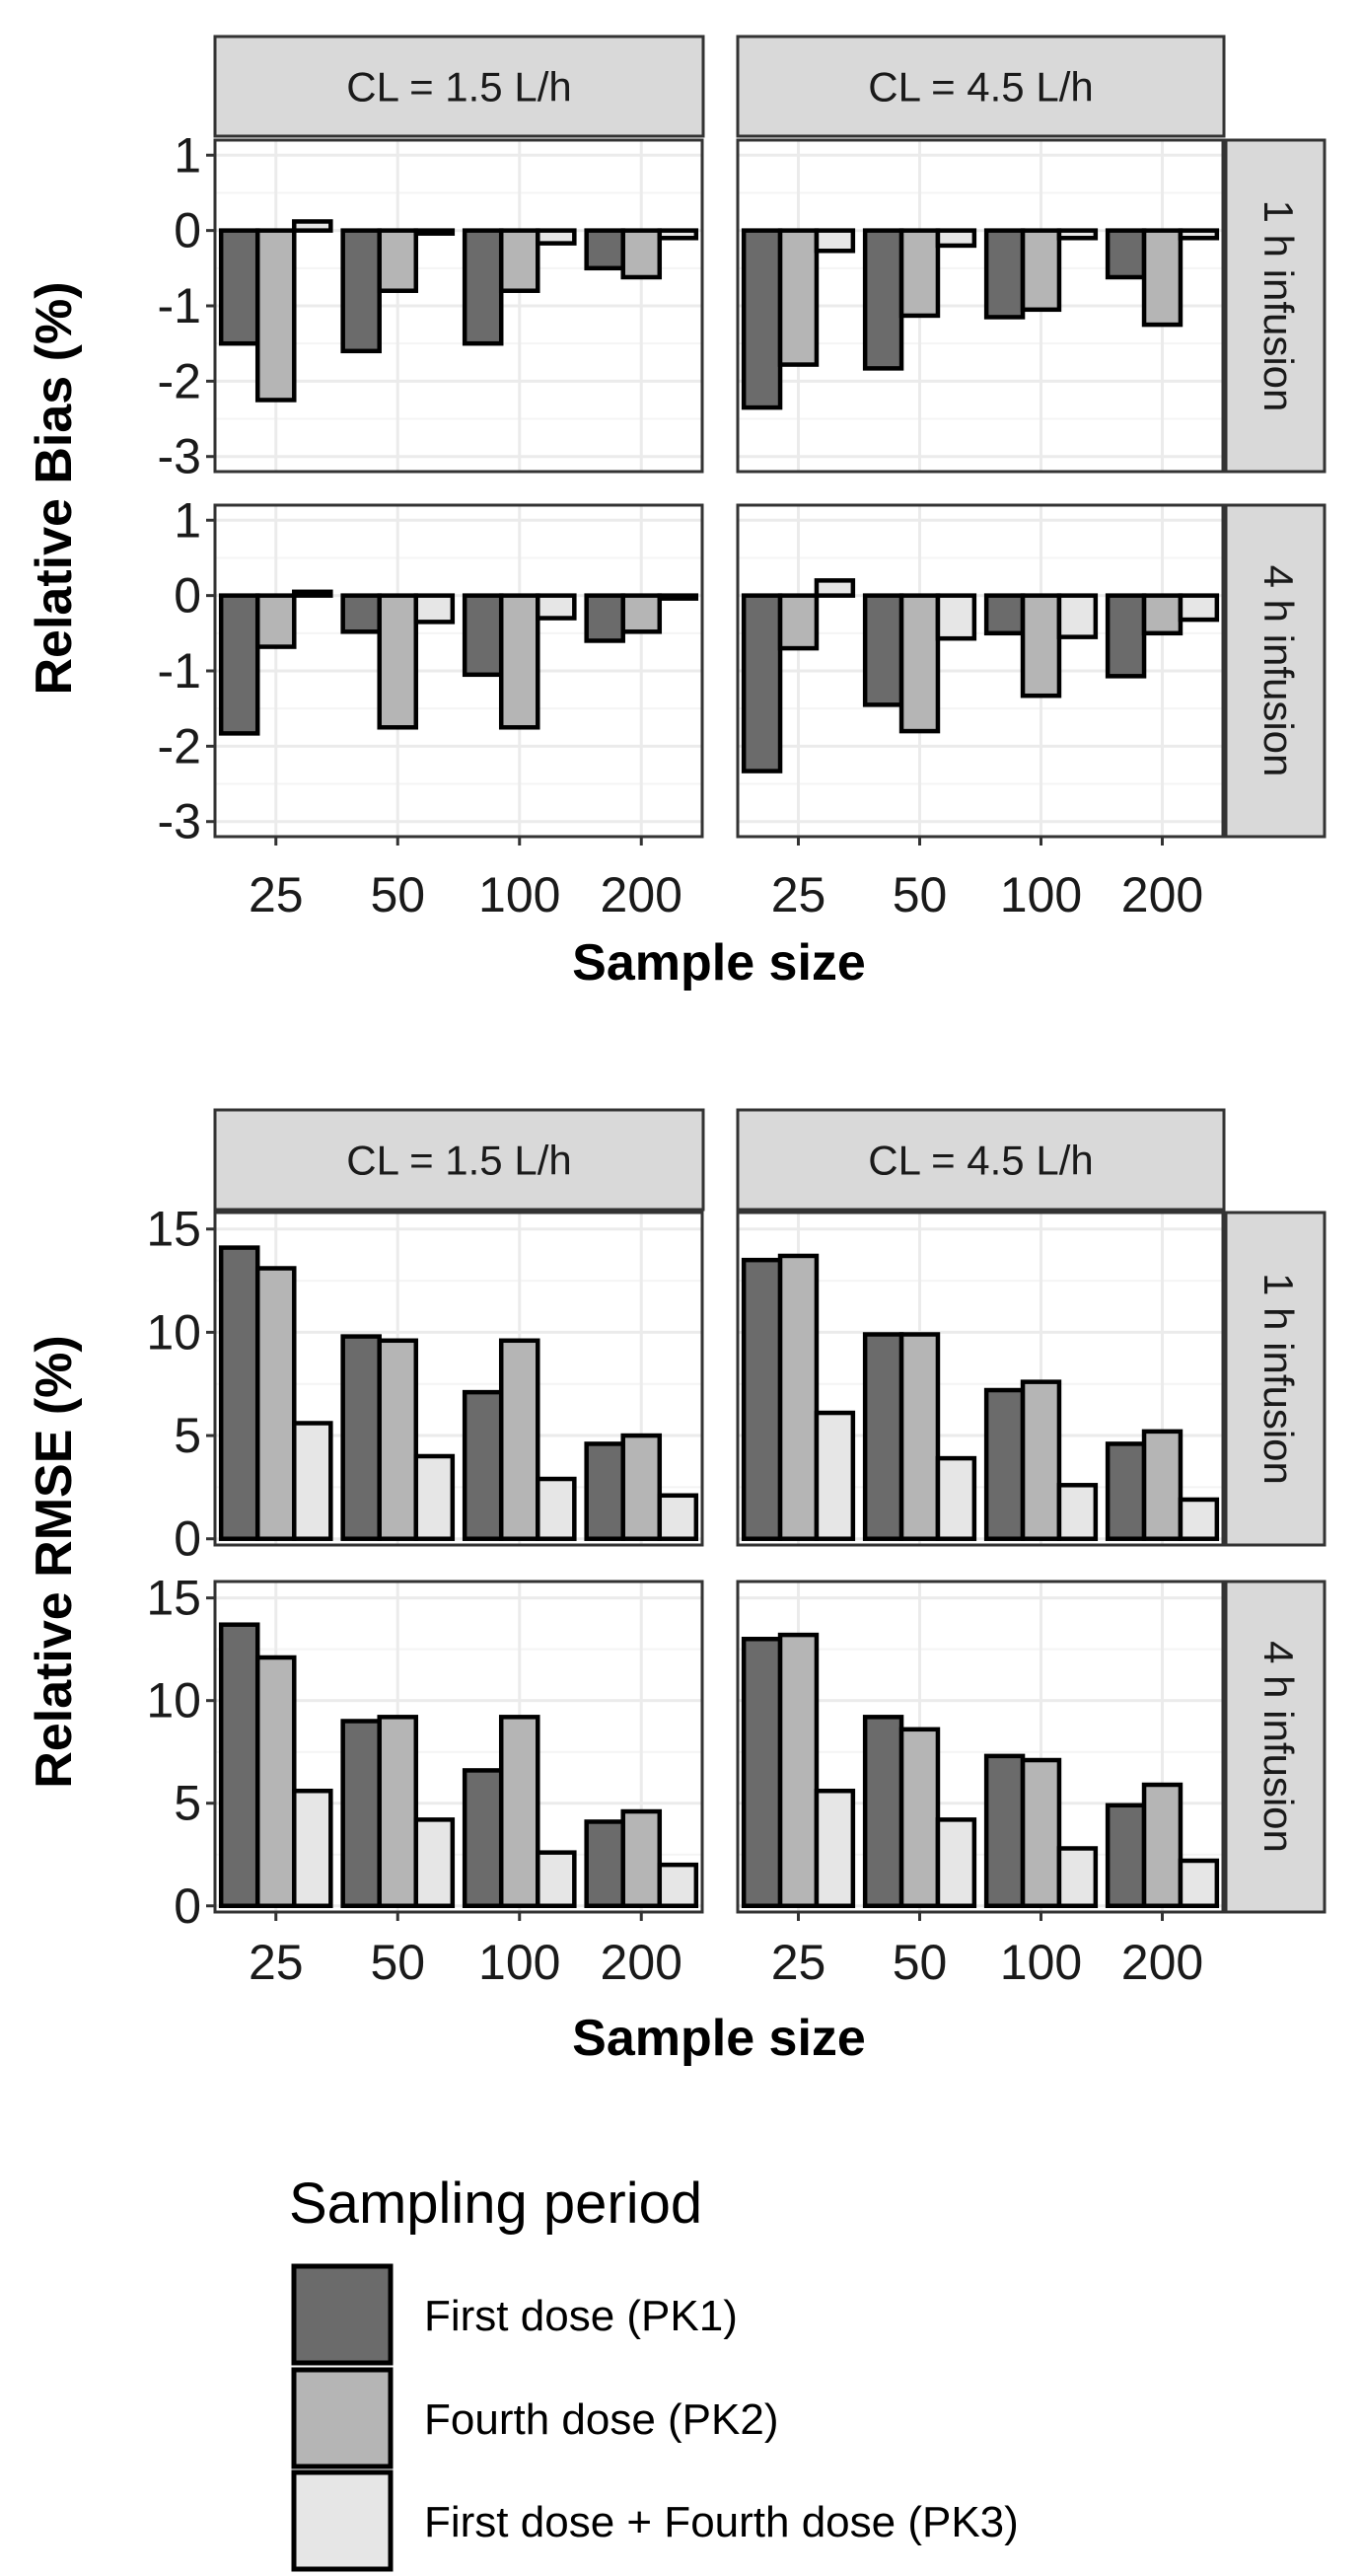 The image size is (1363, 2576). Describe the element at coordinates (55, 488) in the screenshot. I see `y-axis-title: Relative Bias (%)` at that location.